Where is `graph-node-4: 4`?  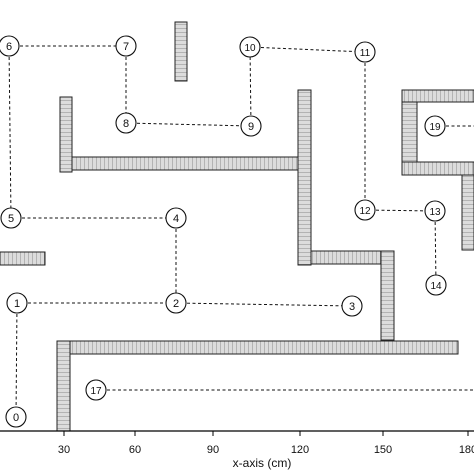
graph-node-4: 4 is located at coordinates (176, 218).